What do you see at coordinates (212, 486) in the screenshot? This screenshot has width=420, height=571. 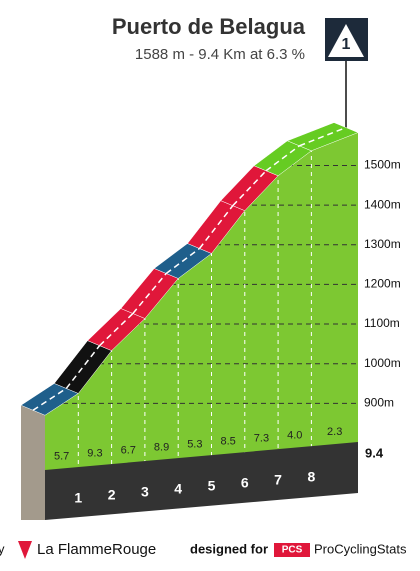 I see `x-tick-label: 5` at bounding box center [212, 486].